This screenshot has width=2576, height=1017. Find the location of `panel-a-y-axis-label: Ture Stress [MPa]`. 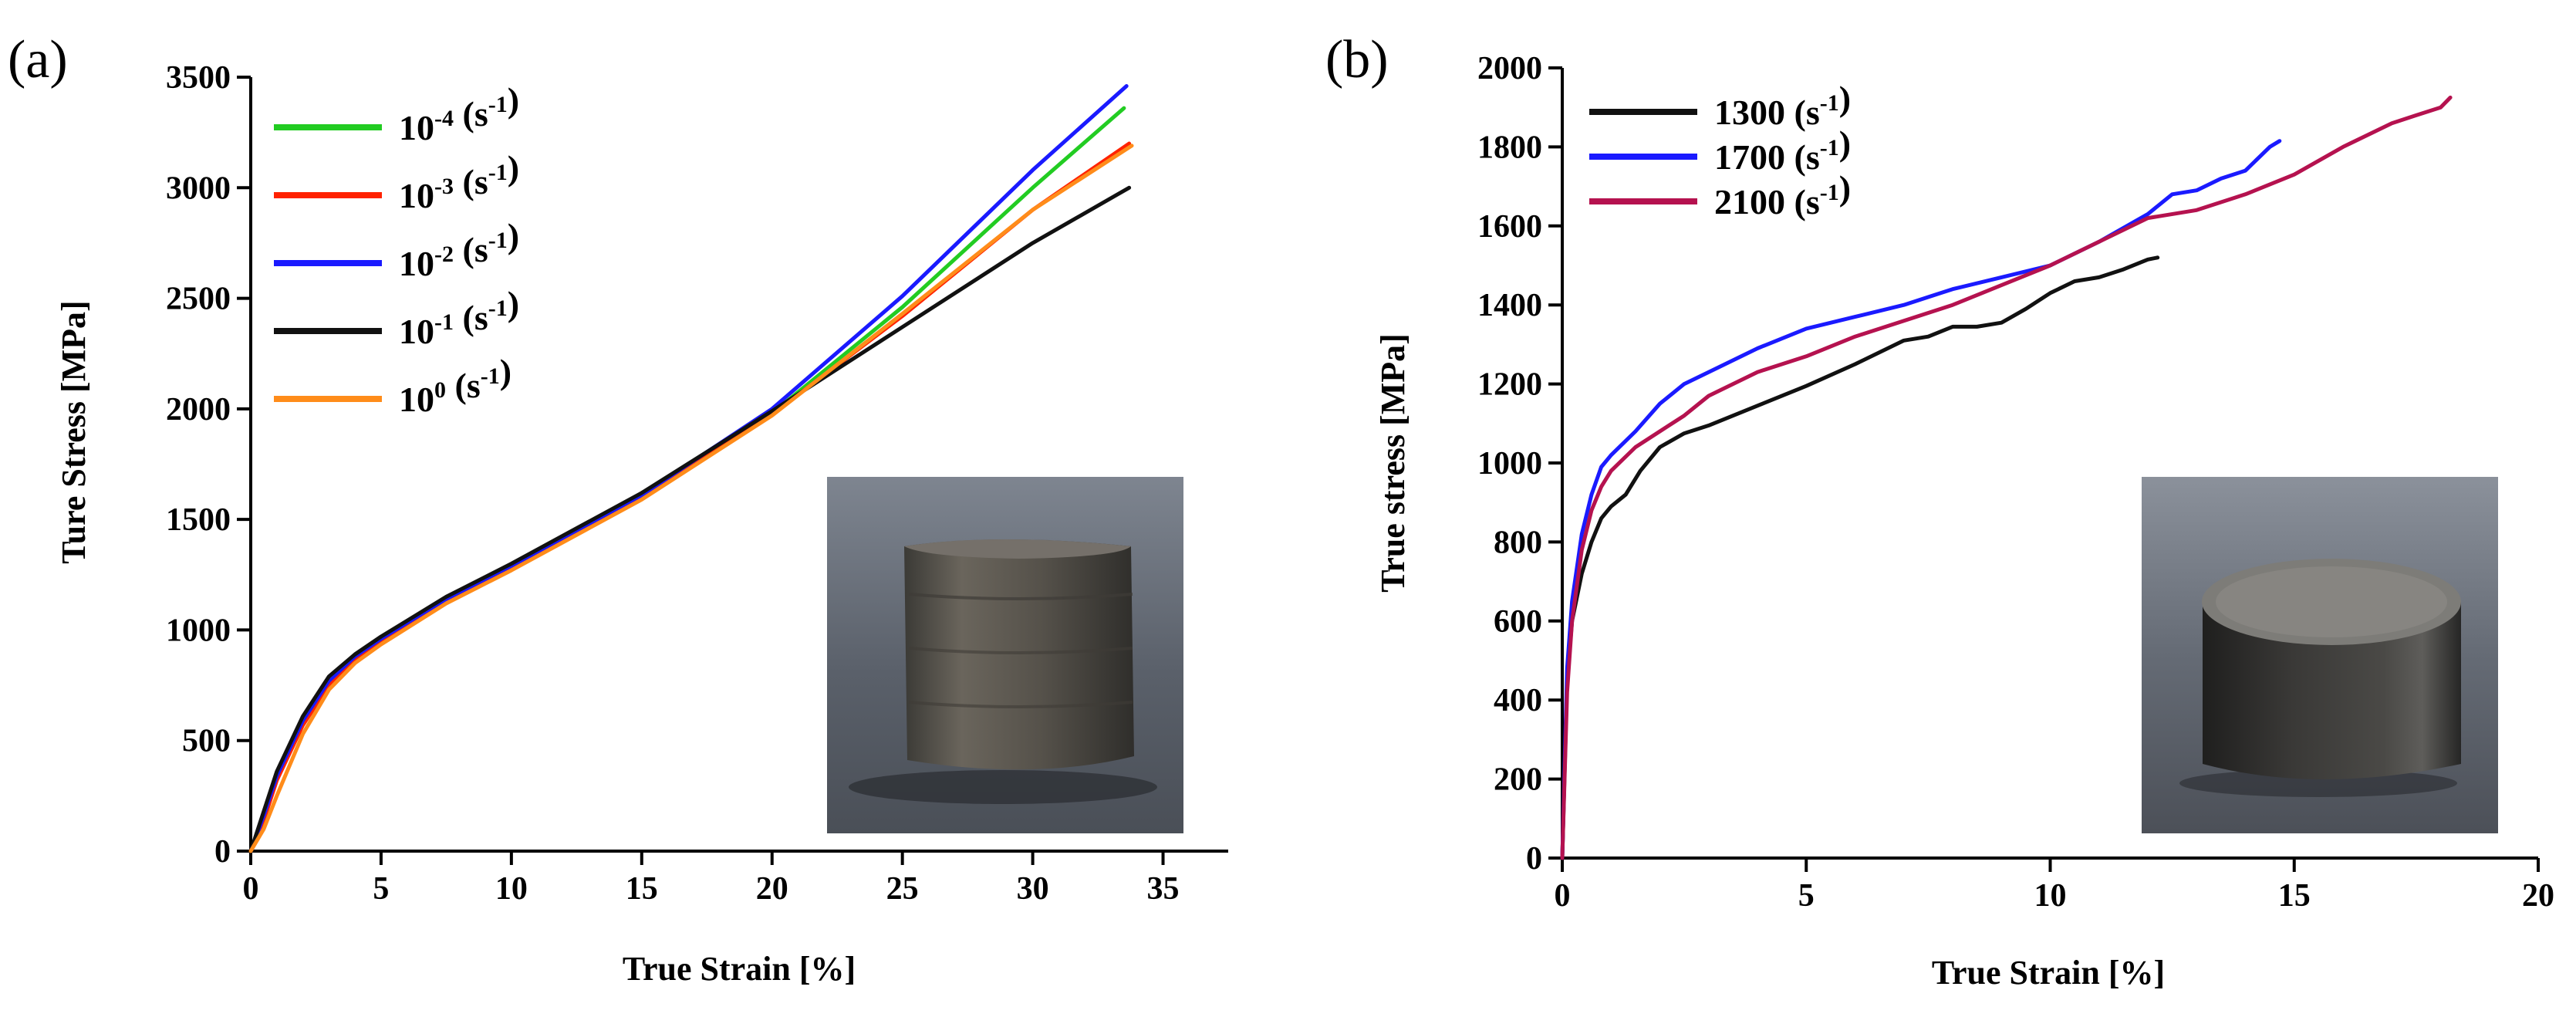

panel-a-y-axis-label: Ture Stress [MPa] is located at coordinates (74, 431).